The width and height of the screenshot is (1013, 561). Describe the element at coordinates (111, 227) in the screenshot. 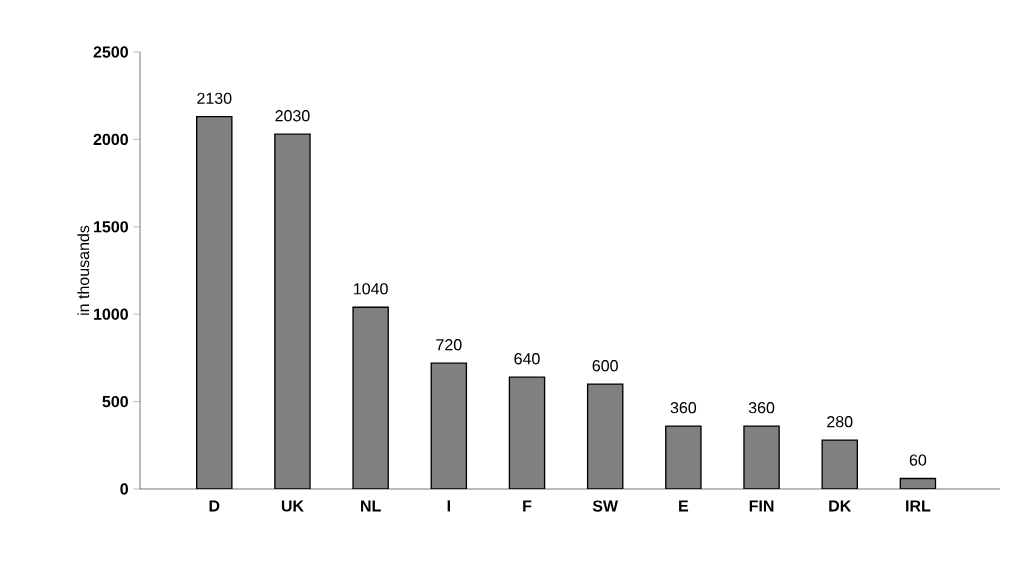

I see `y-tick-label: 1500` at that location.